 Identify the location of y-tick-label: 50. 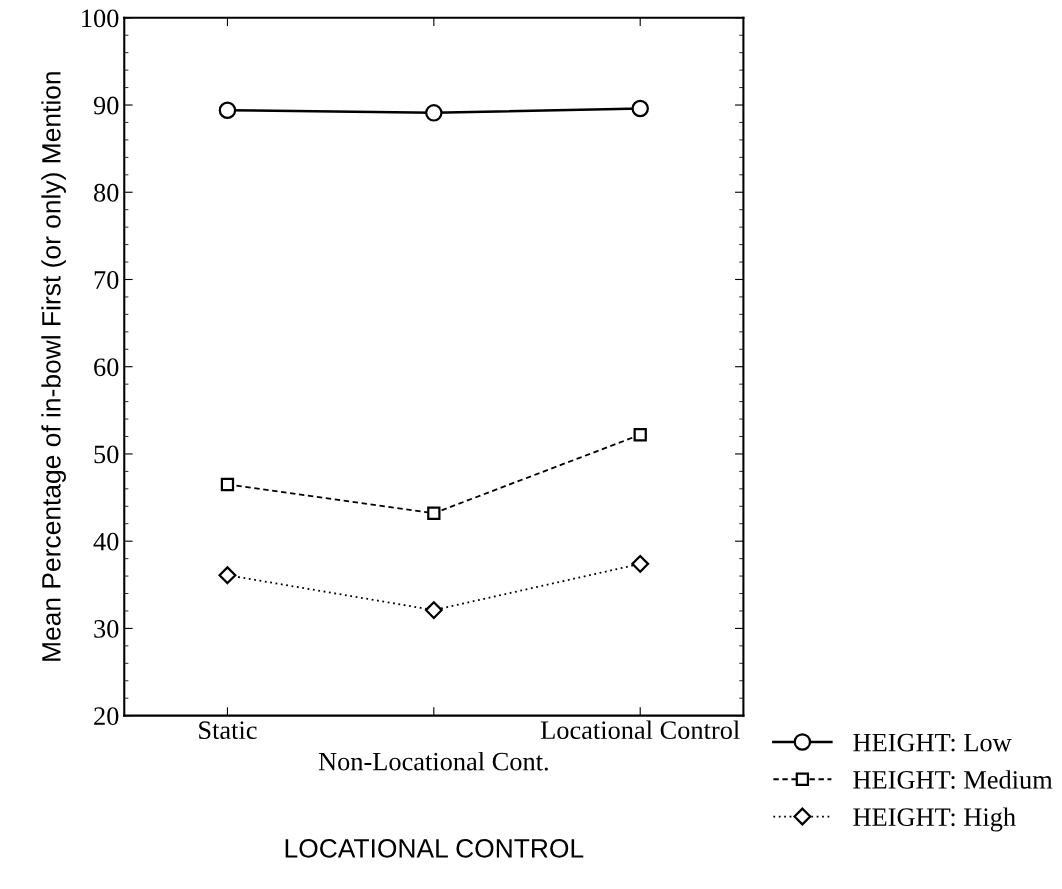
(106, 454).